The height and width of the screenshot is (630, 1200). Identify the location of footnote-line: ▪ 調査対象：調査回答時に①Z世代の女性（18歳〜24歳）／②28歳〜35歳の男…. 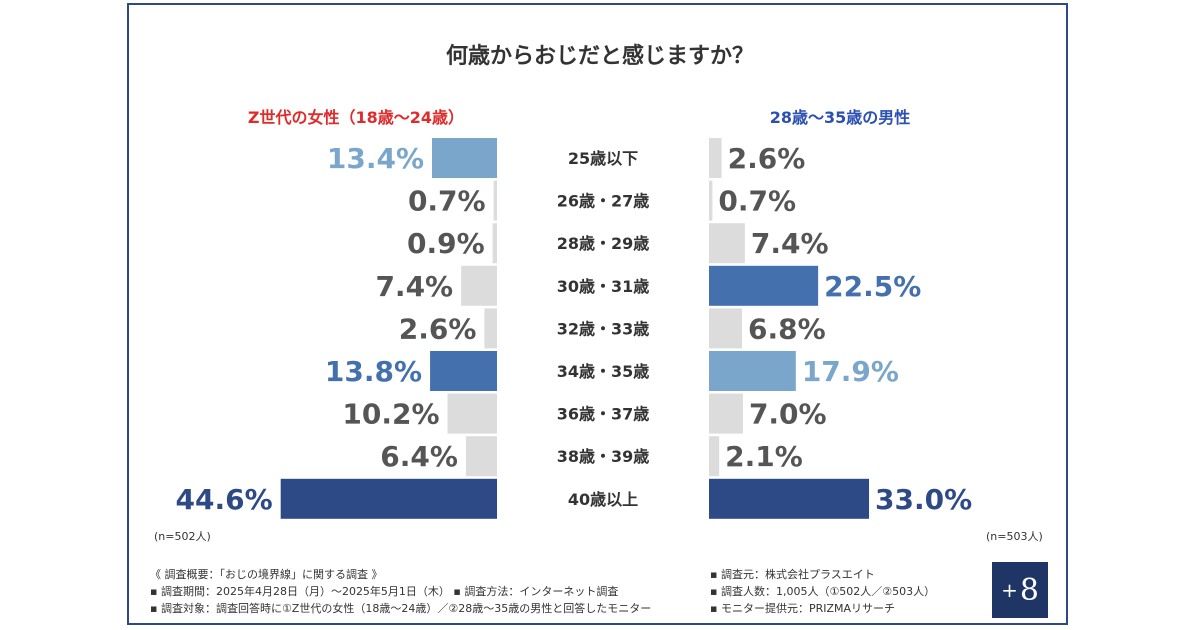
(401, 608).